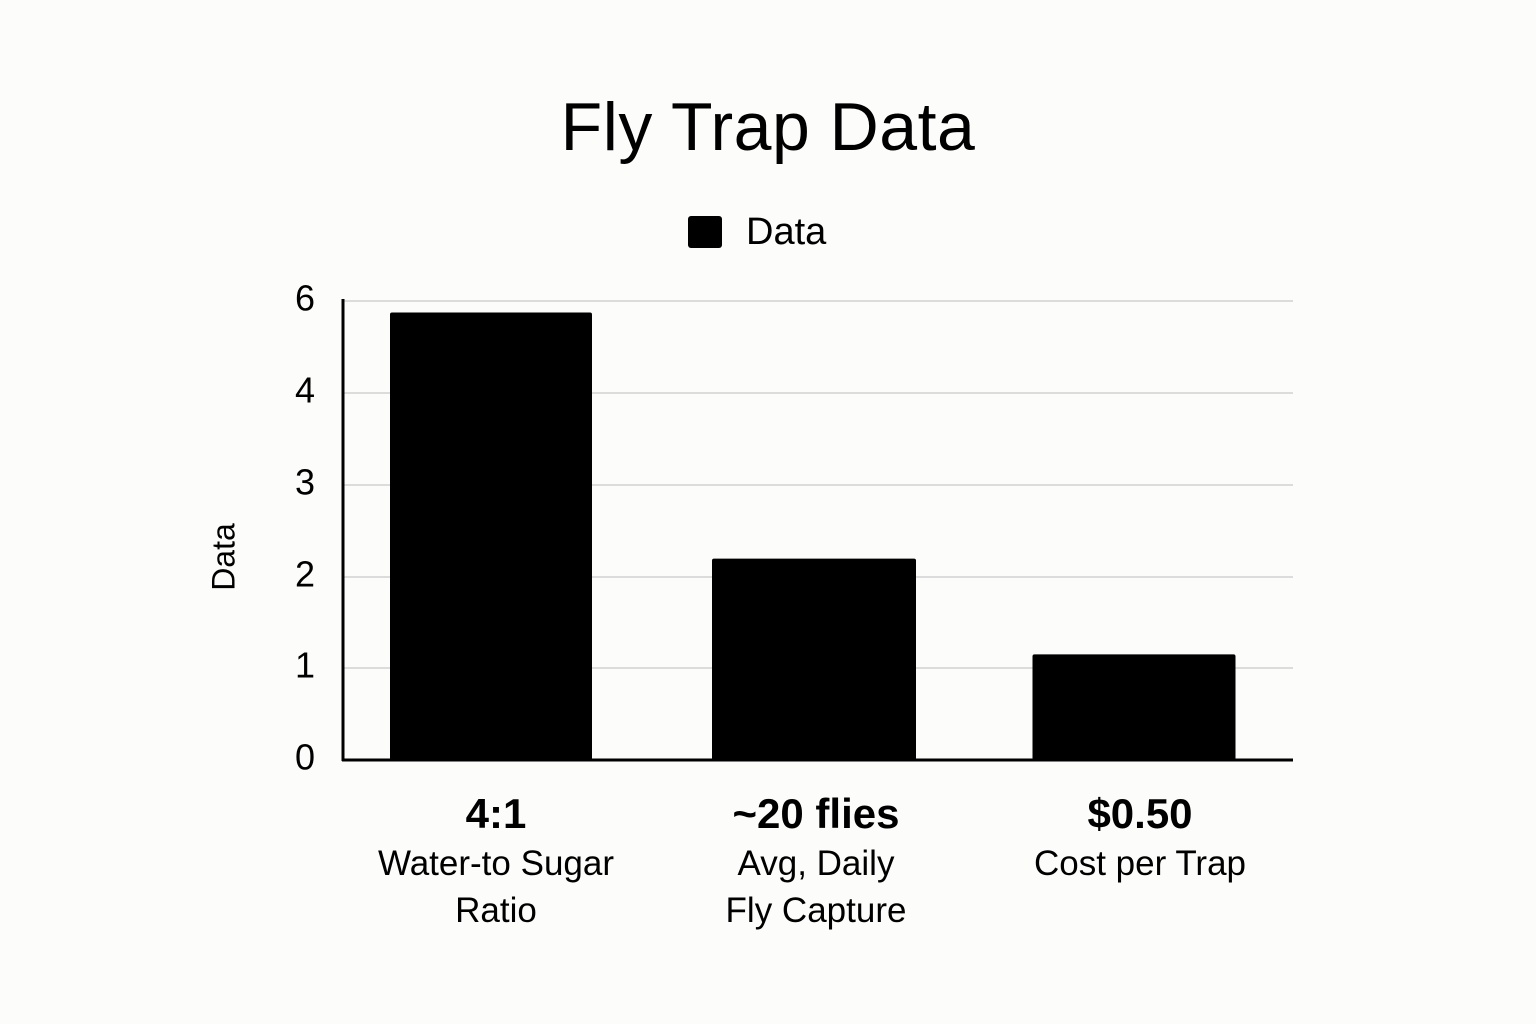 The height and width of the screenshot is (1024, 1536). I want to click on y-tick-label: 4, so click(305, 390).